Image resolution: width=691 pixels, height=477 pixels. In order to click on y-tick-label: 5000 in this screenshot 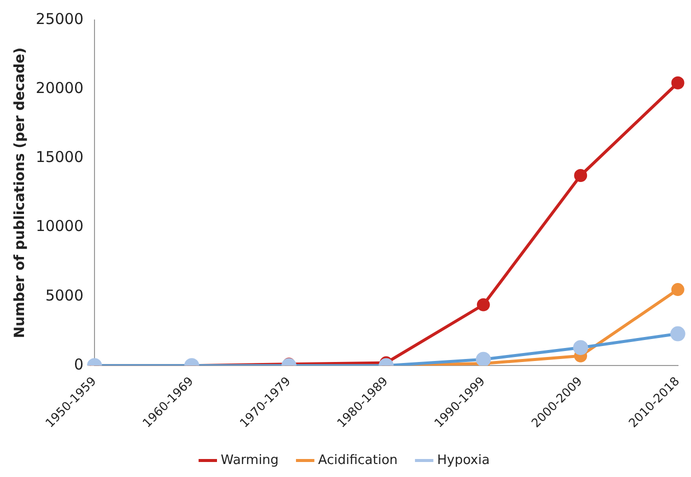, I will do `click(64, 295)`.